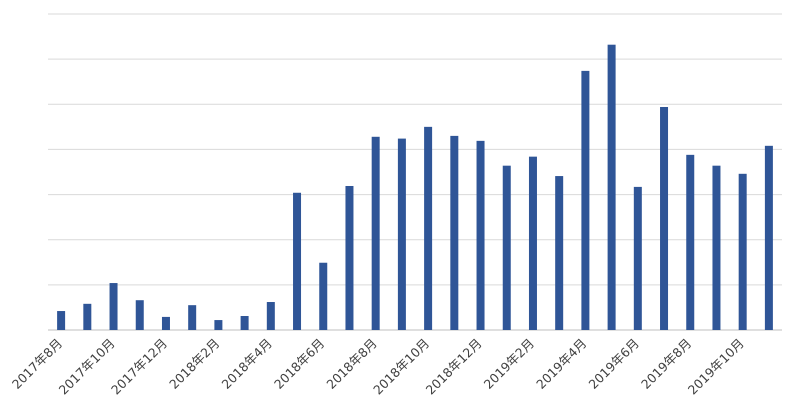 This screenshot has width=800, height=420. I want to click on x-tick-label: 2019年4月, so click(561, 364).